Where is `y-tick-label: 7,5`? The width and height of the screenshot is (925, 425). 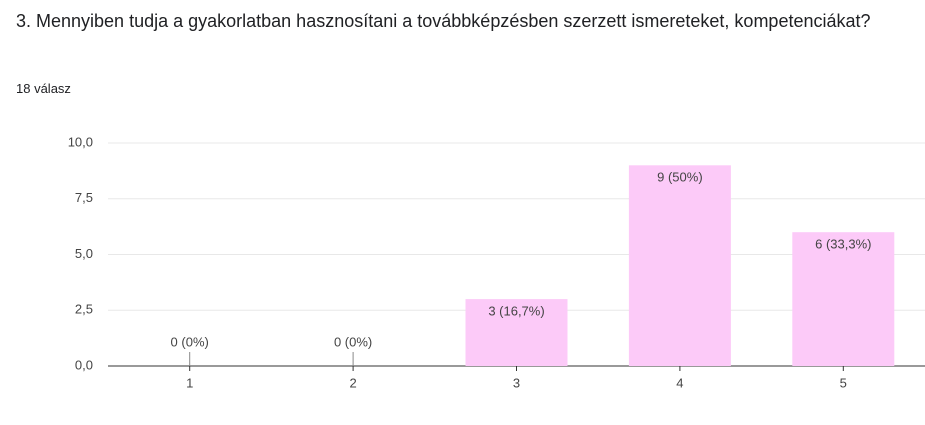 y-tick-label: 7,5 is located at coordinates (84, 197).